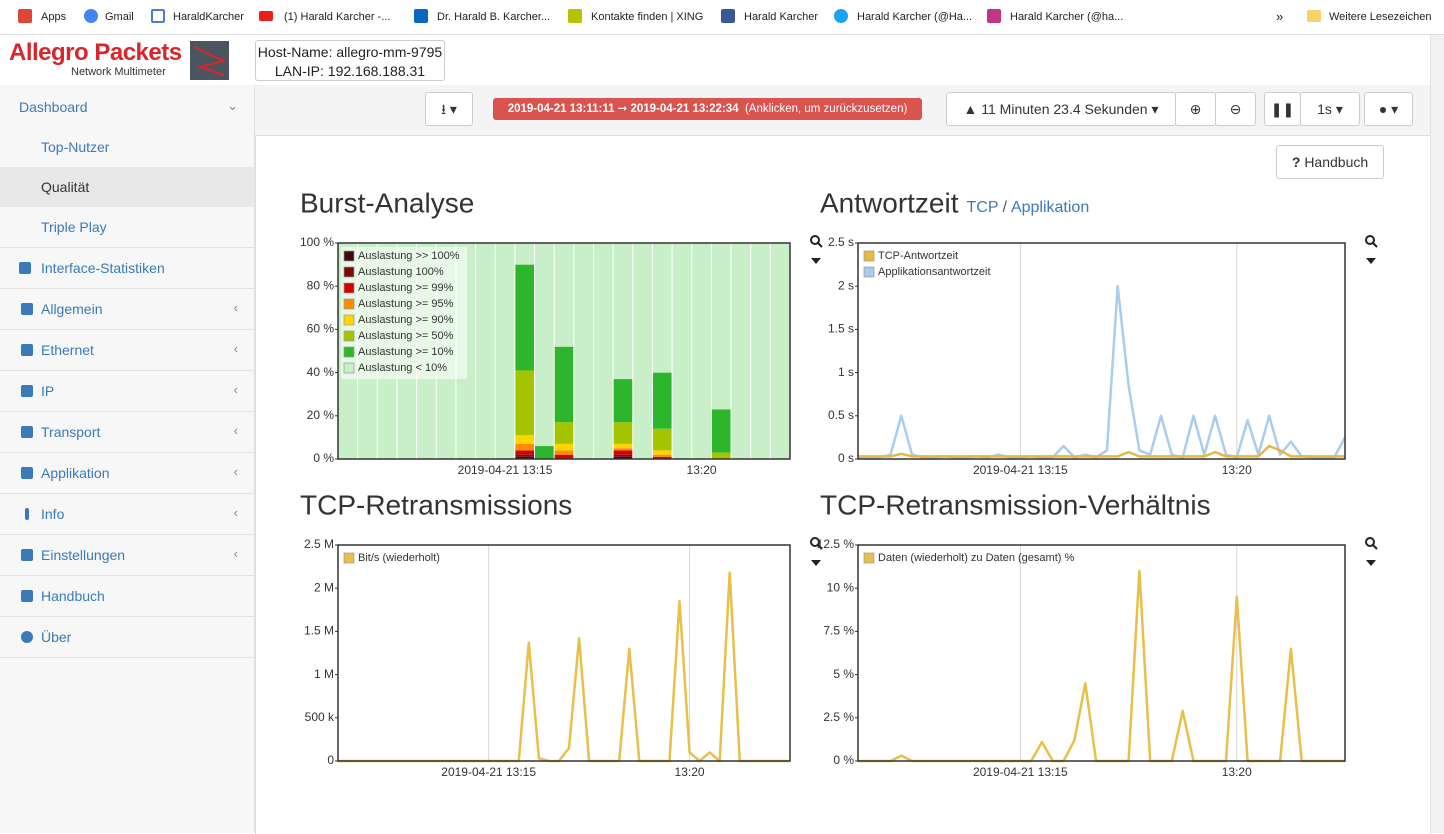 The image size is (1444, 834). I want to click on more-bookmarks: », so click(1280, 16).